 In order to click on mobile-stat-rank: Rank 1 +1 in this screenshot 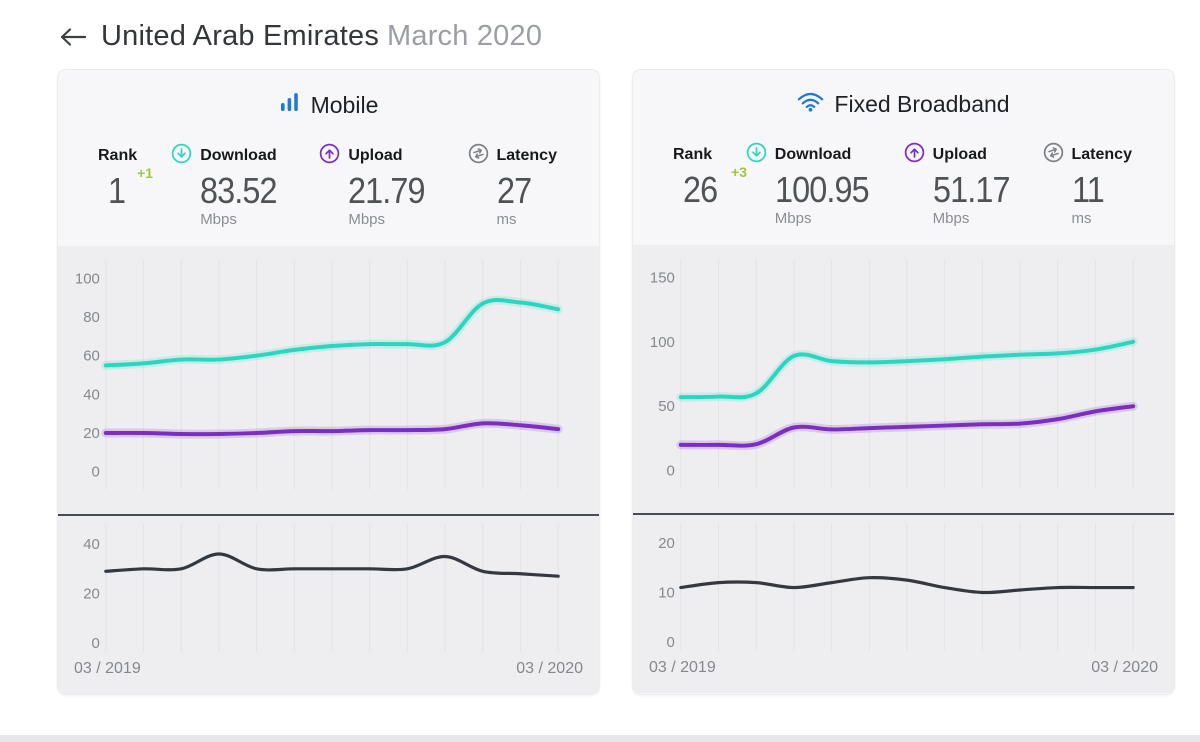, I will do `click(125, 186)`.